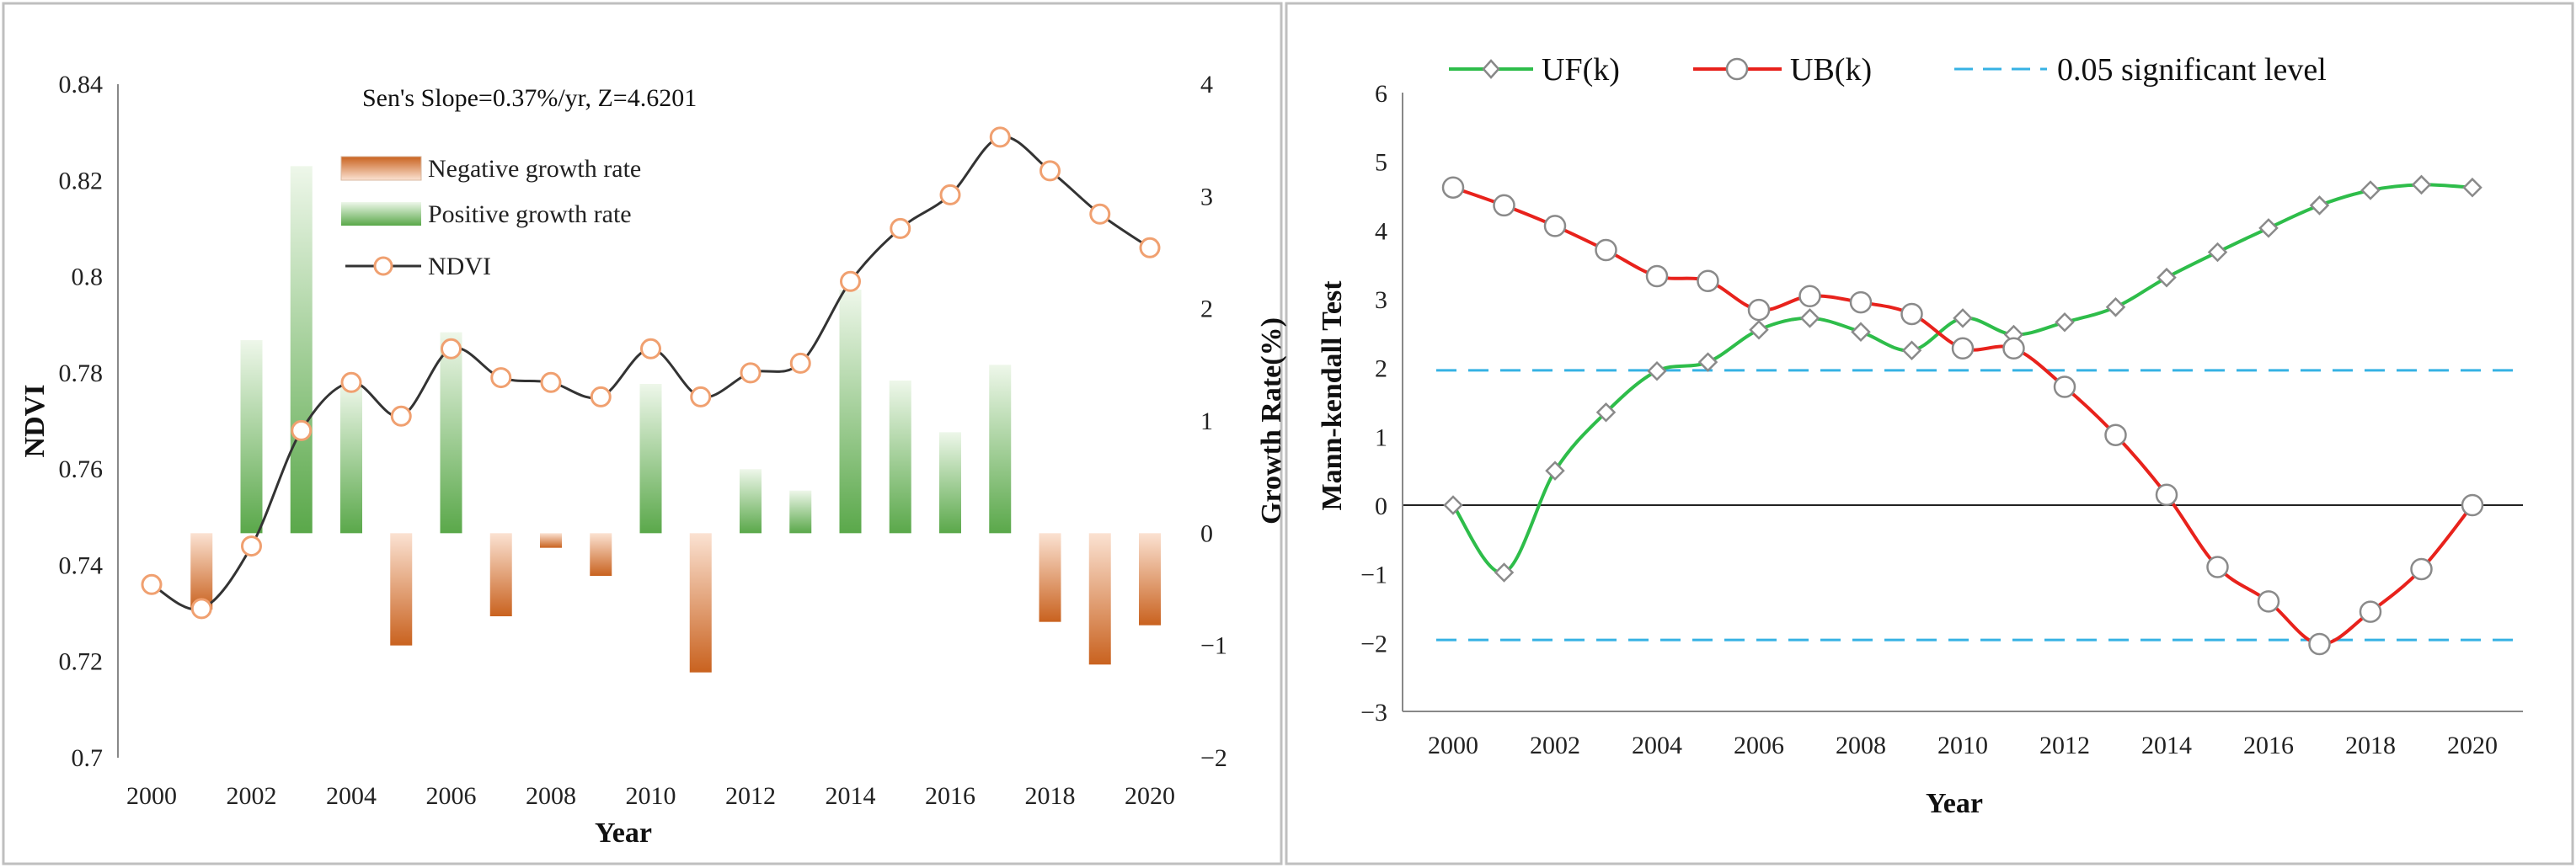  What do you see at coordinates (81, 373) in the screenshot?
I see `y-tick-label: 0.78` at bounding box center [81, 373].